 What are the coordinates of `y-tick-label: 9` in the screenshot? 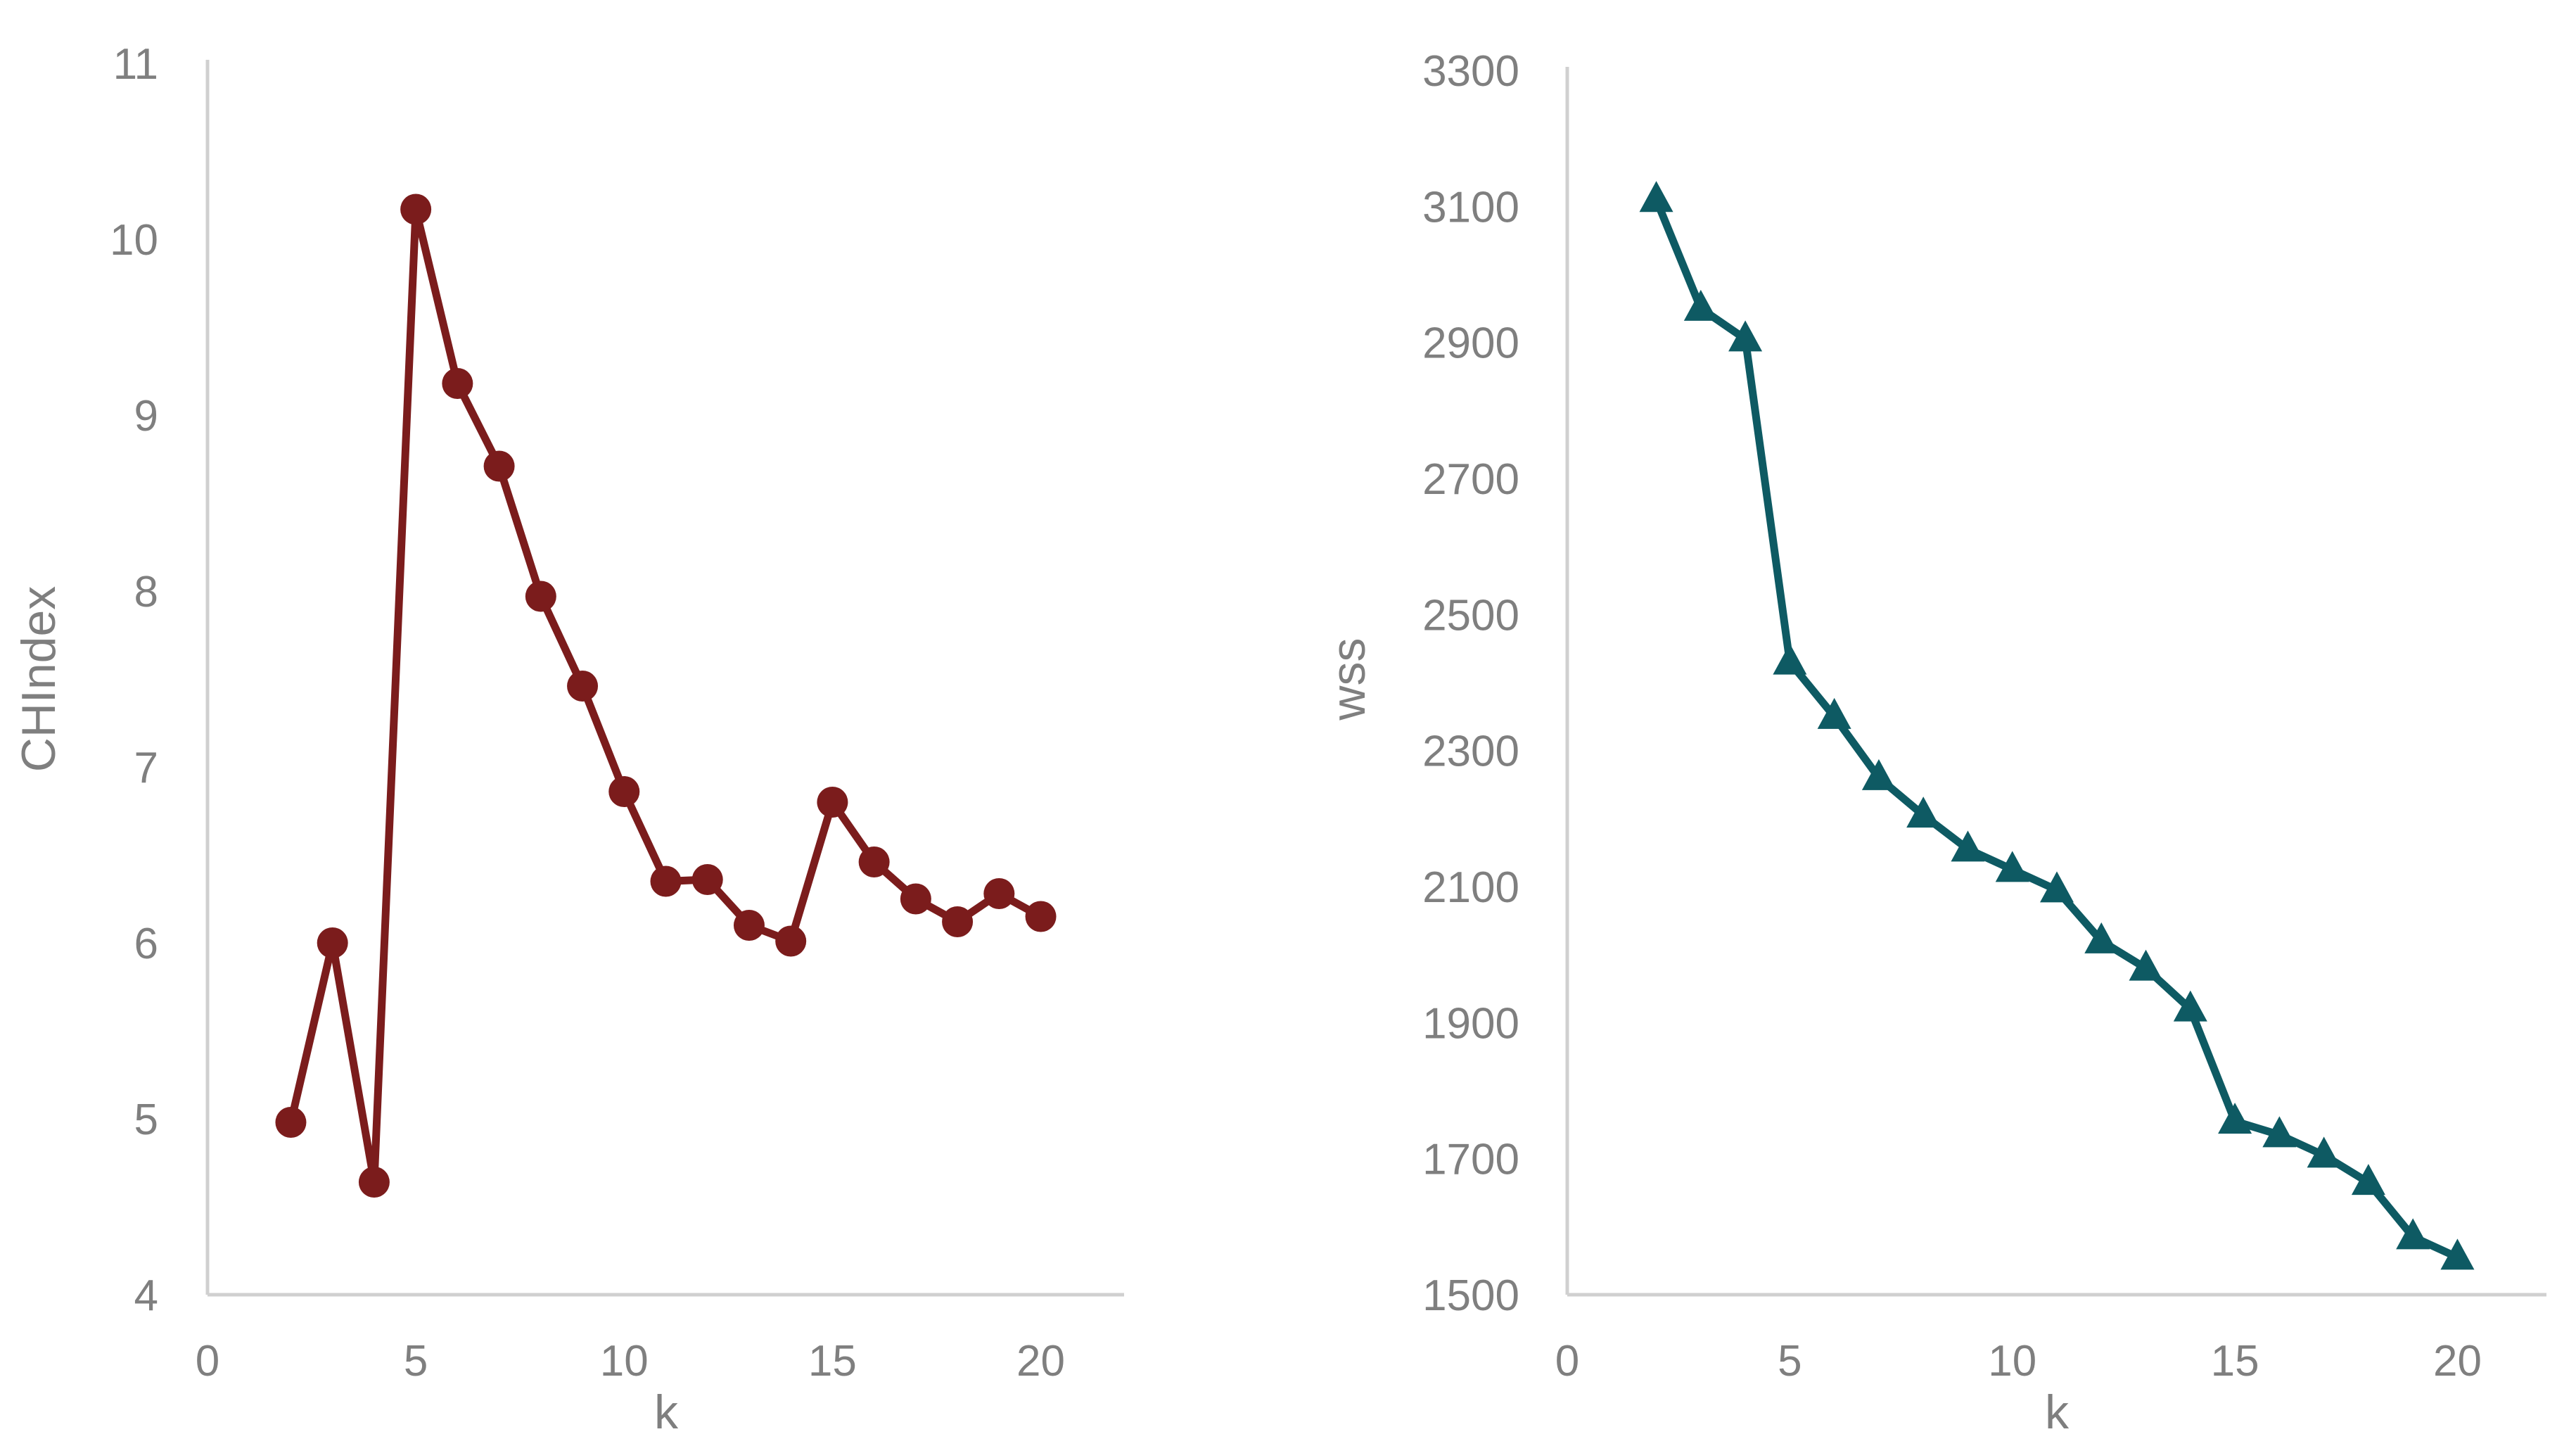 It's located at (146, 416).